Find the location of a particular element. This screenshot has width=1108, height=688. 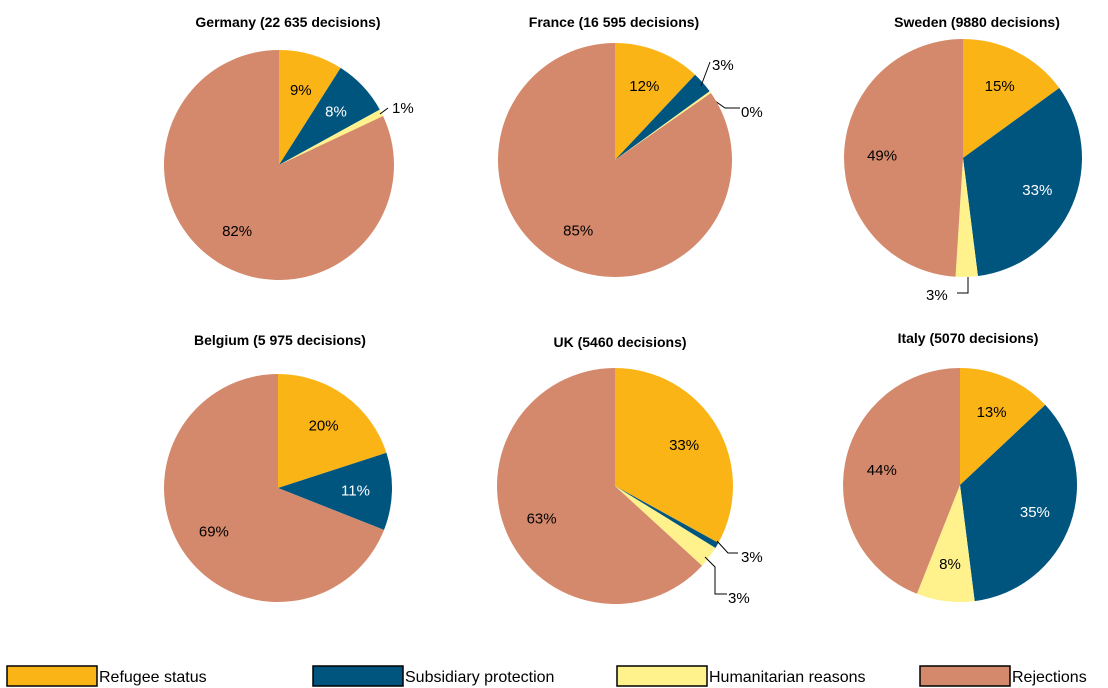

data-label-refugee-status: 9% is located at coordinates (301, 90).